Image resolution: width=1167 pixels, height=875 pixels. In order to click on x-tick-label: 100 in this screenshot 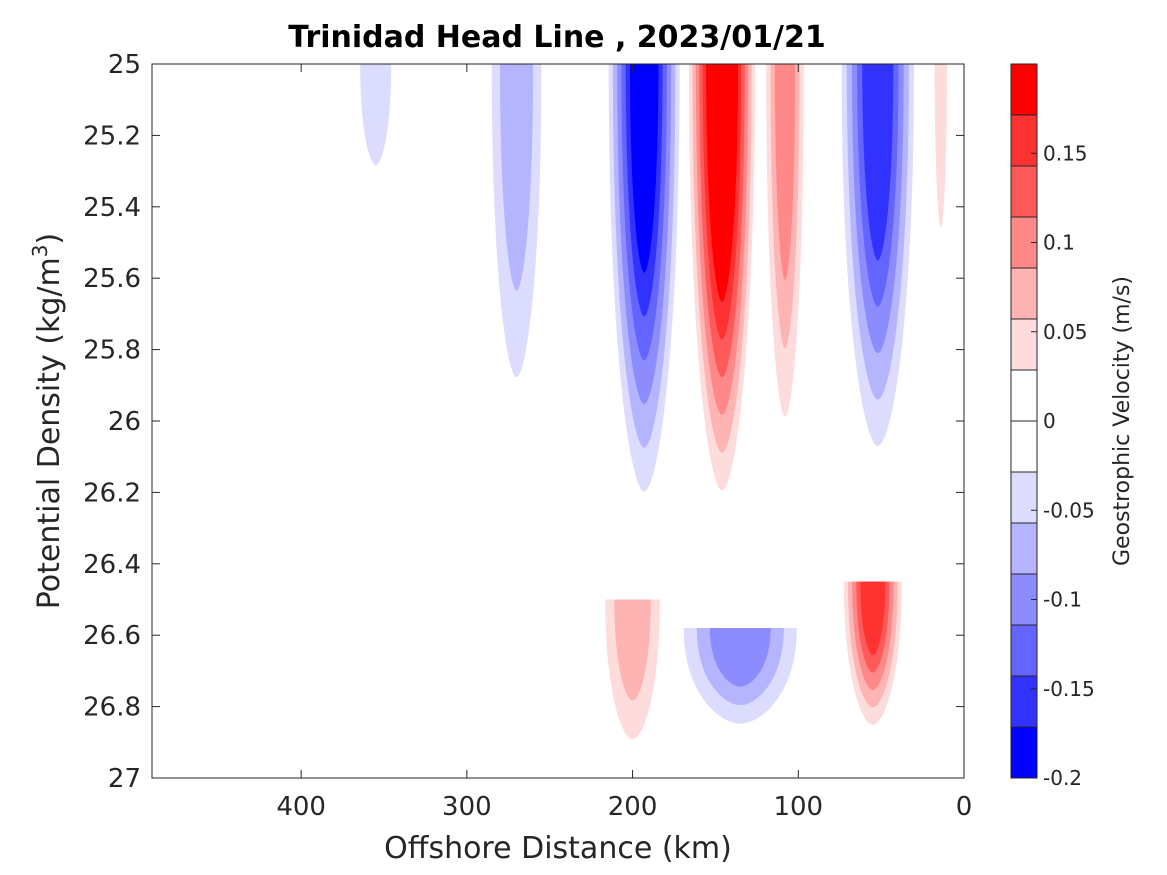, I will do `click(798, 807)`.